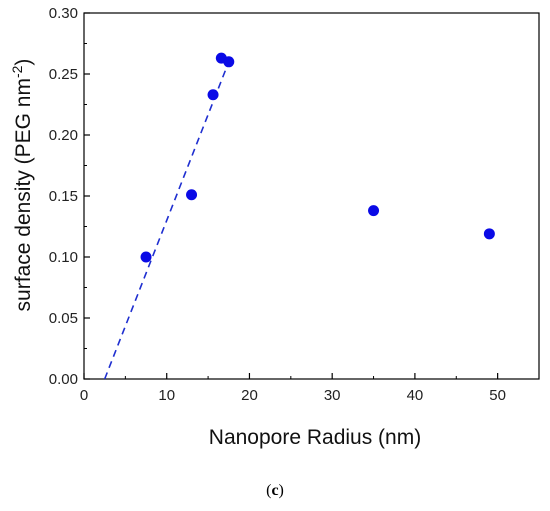 Image resolution: width=550 pixels, height=511 pixels. What do you see at coordinates (315, 437) in the screenshot?
I see `x-axis-title: Nanopore Radius (nm)` at bounding box center [315, 437].